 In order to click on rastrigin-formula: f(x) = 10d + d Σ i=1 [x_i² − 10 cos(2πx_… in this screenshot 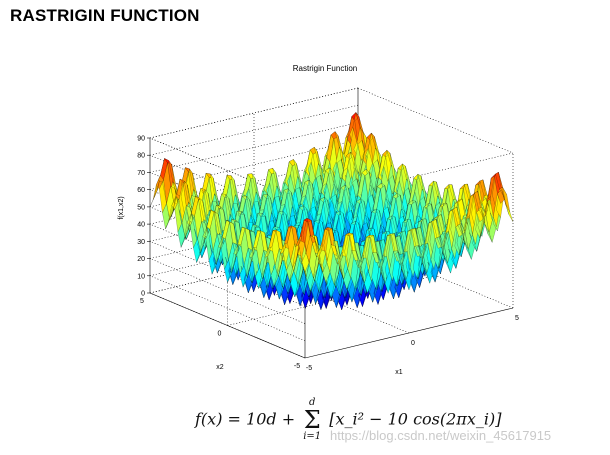, I will do `click(348, 420)`.